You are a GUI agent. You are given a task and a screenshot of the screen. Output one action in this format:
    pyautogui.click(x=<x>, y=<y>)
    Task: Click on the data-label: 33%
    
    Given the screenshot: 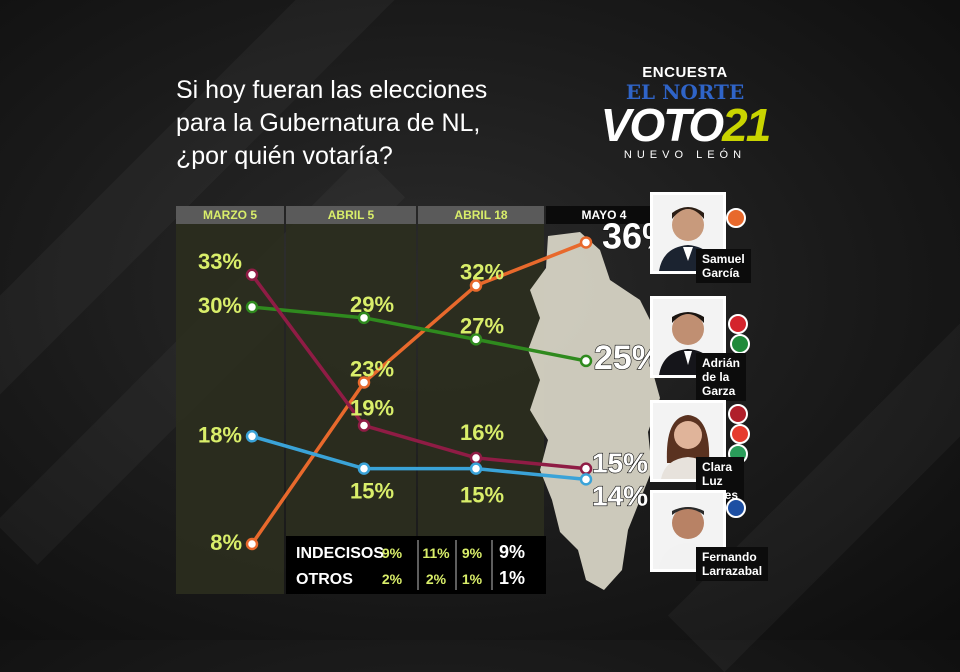 What is the action you would take?
    pyautogui.click(x=220, y=261)
    